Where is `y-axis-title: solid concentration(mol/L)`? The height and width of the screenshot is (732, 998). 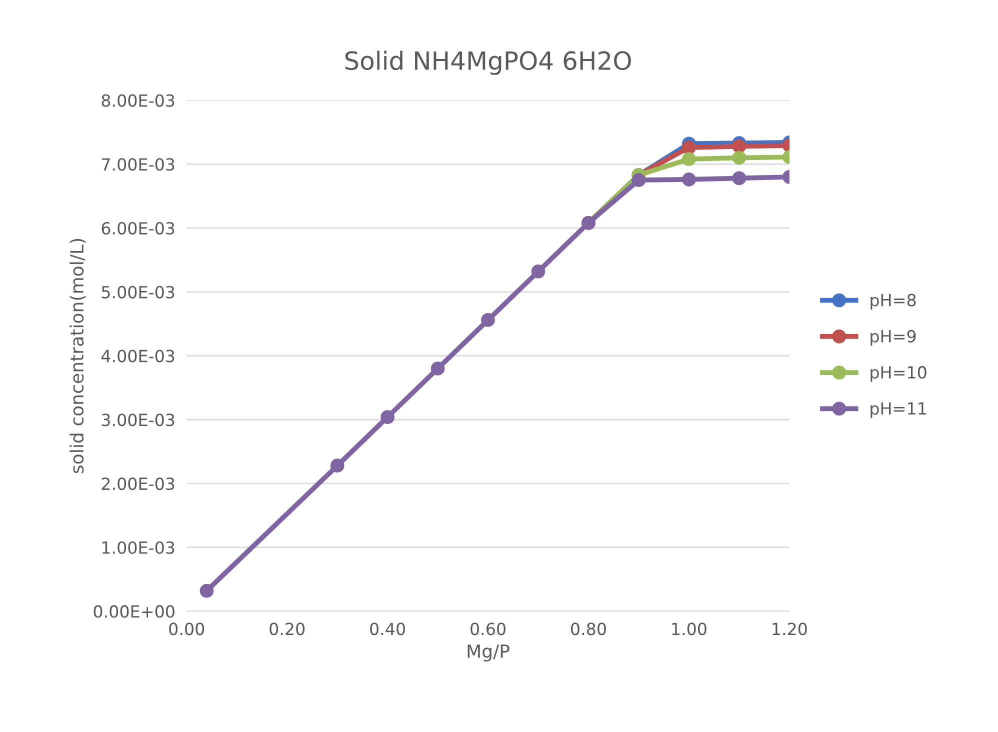 y-axis-title: solid concentration(mol/L) is located at coordinates (78, 356).